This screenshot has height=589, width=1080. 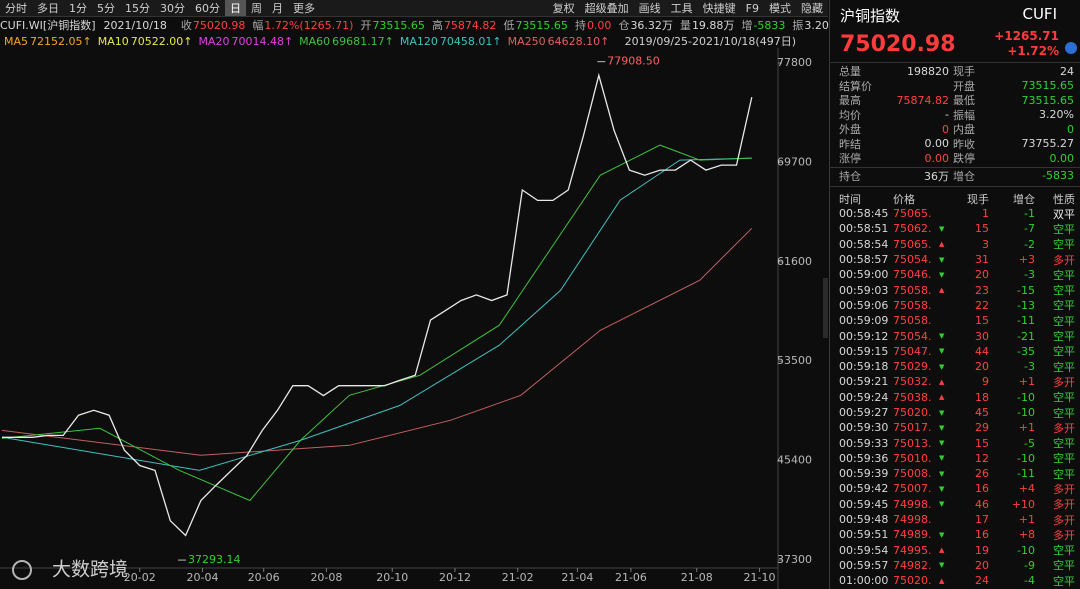 What do you see at coordinates (363, 41) in the screenshot?
I see `ma-value: 69681.17↑` at bounding box center [363, 41].